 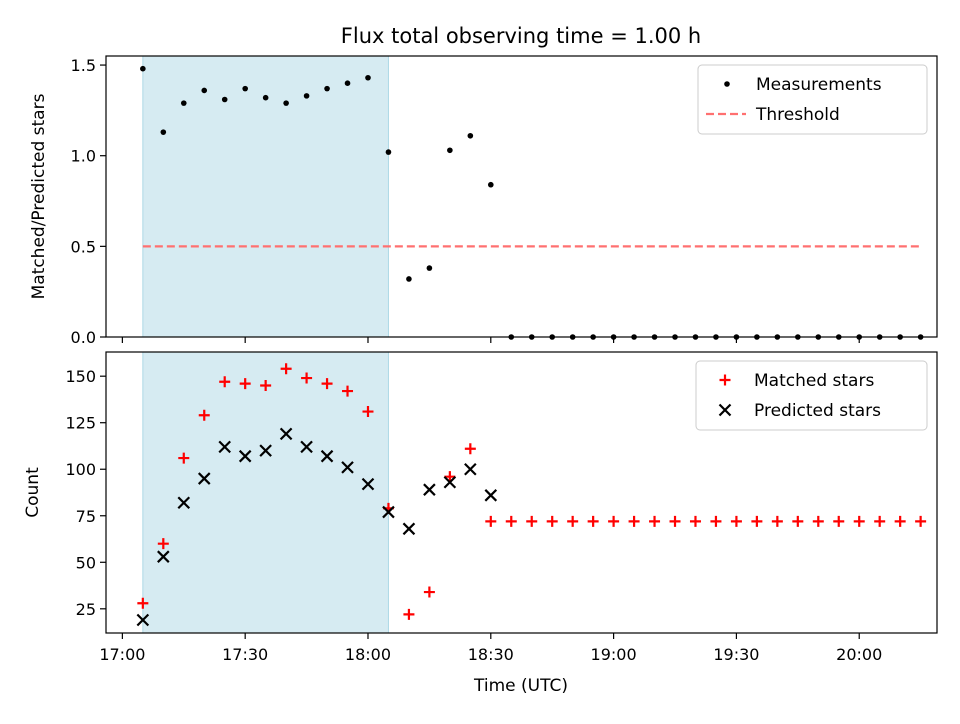 What do you see at coordinates (819, 85) in the screenshot?
I see `legend-label-measurements: Measurements` at bounding box center [819, 85].